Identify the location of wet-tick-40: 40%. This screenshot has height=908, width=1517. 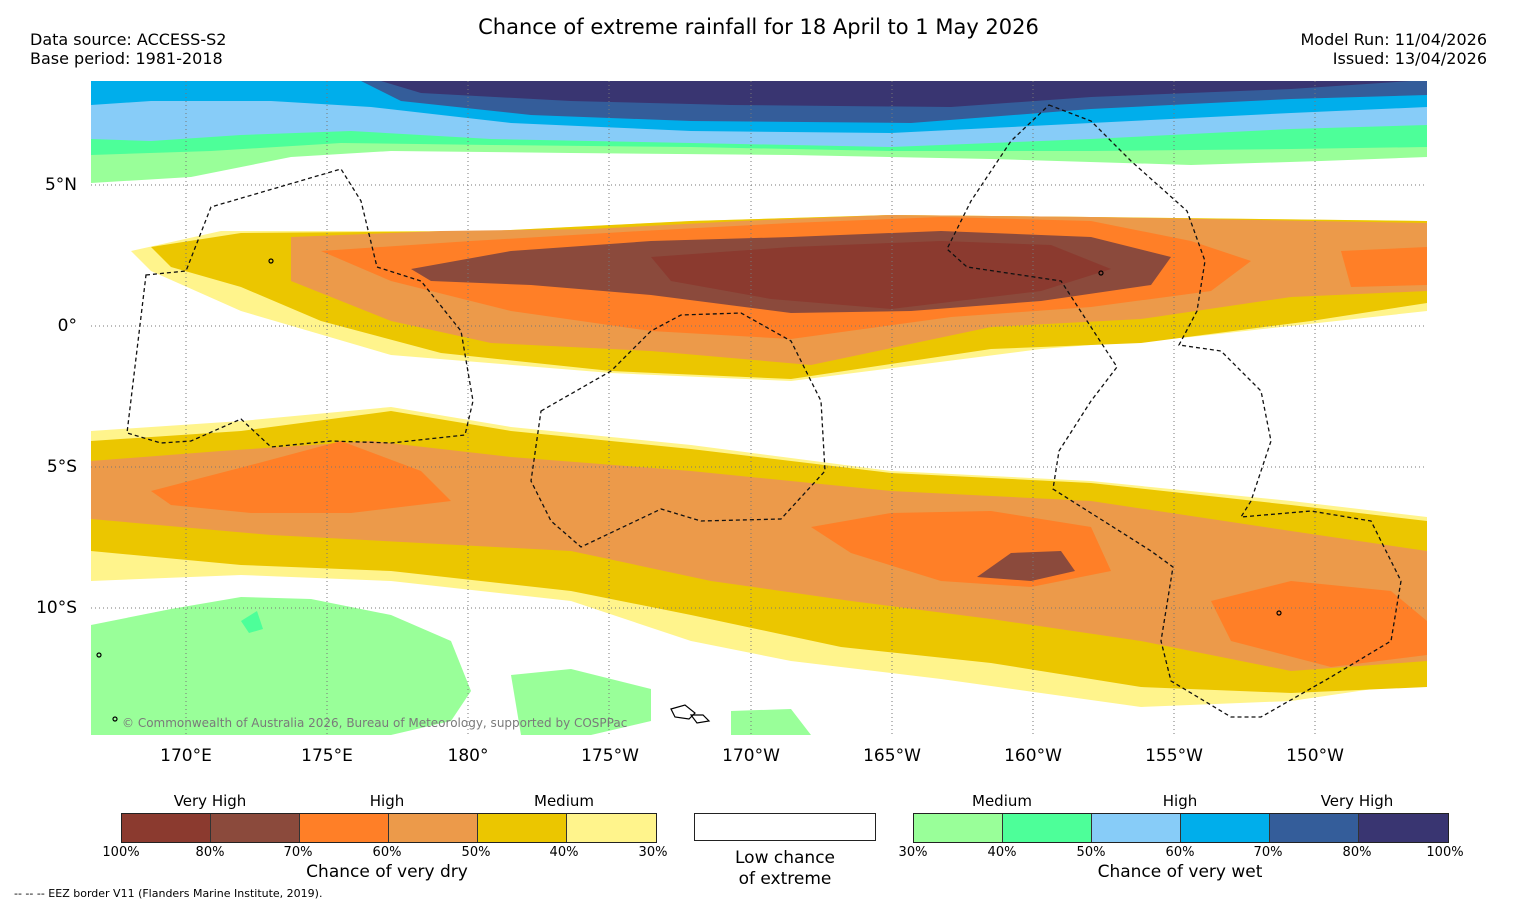
(1002, 852).